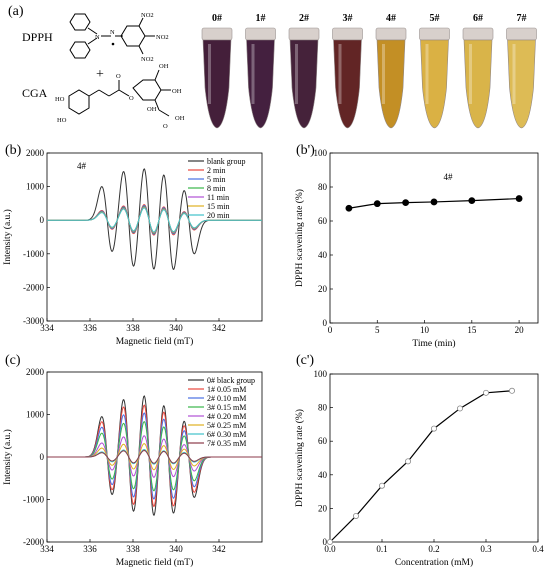 This screenshot has height=577, width=550. Describe the element at coordinates (97, 37) in the screenshot. I see `n-label-1: N` at that location.